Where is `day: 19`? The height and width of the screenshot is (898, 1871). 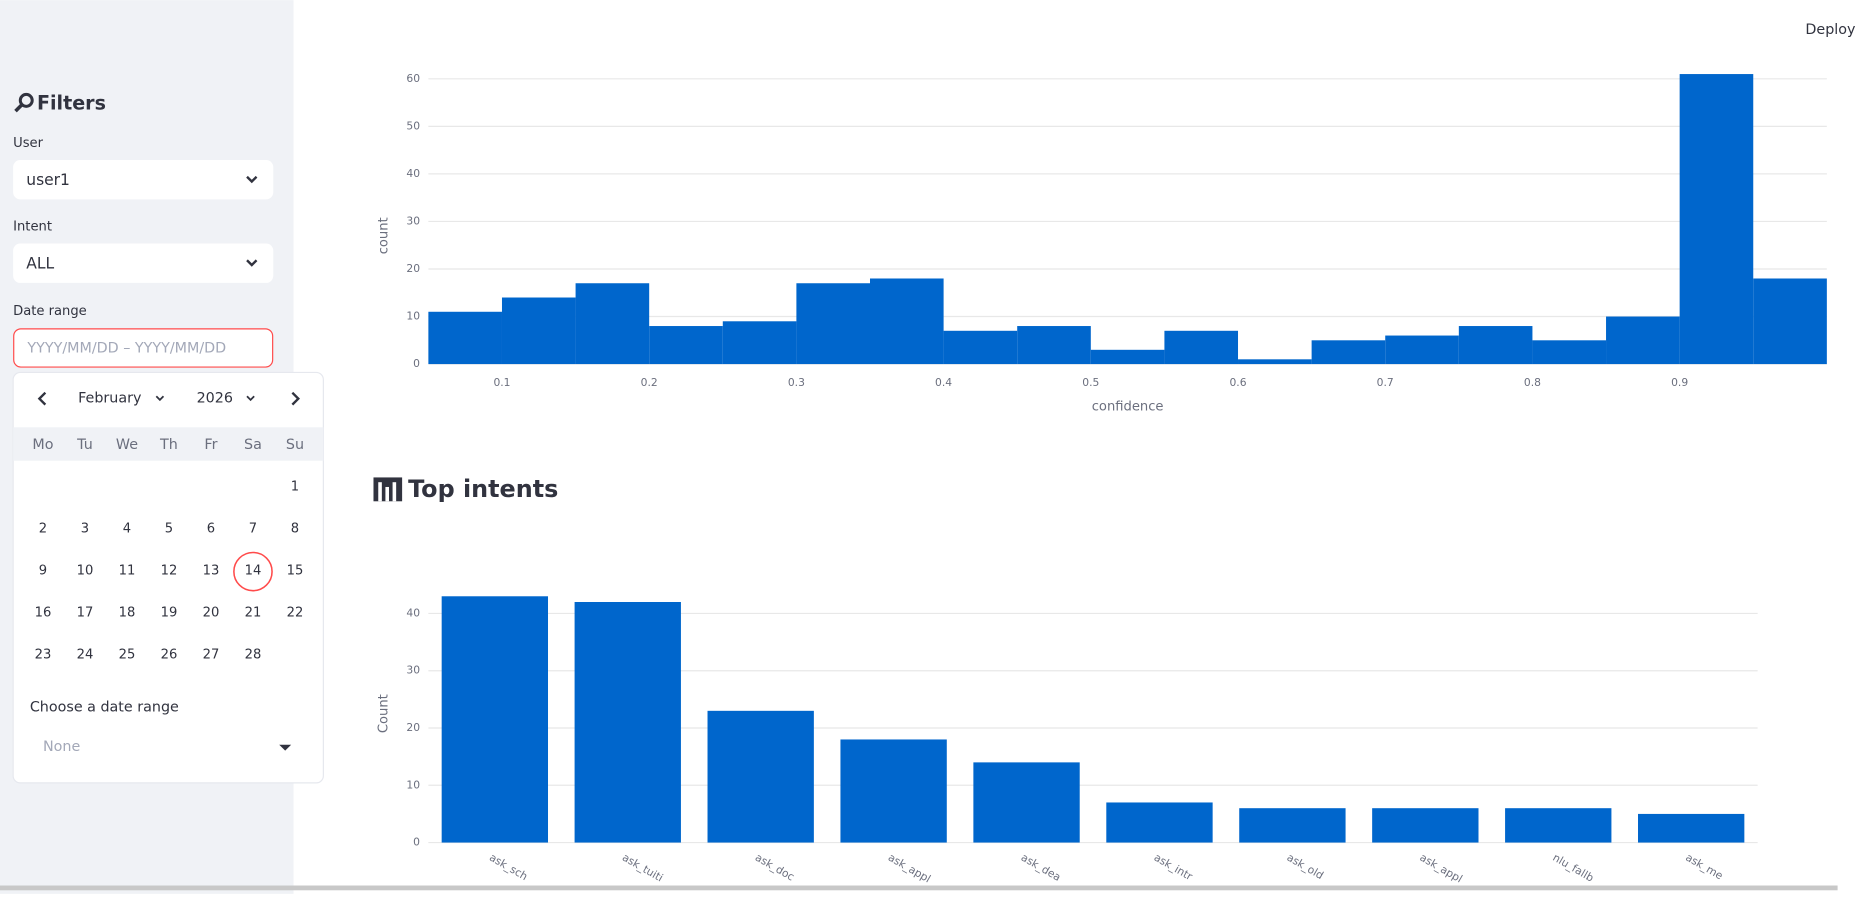
day: 19 is located at coordinates (169, 612).